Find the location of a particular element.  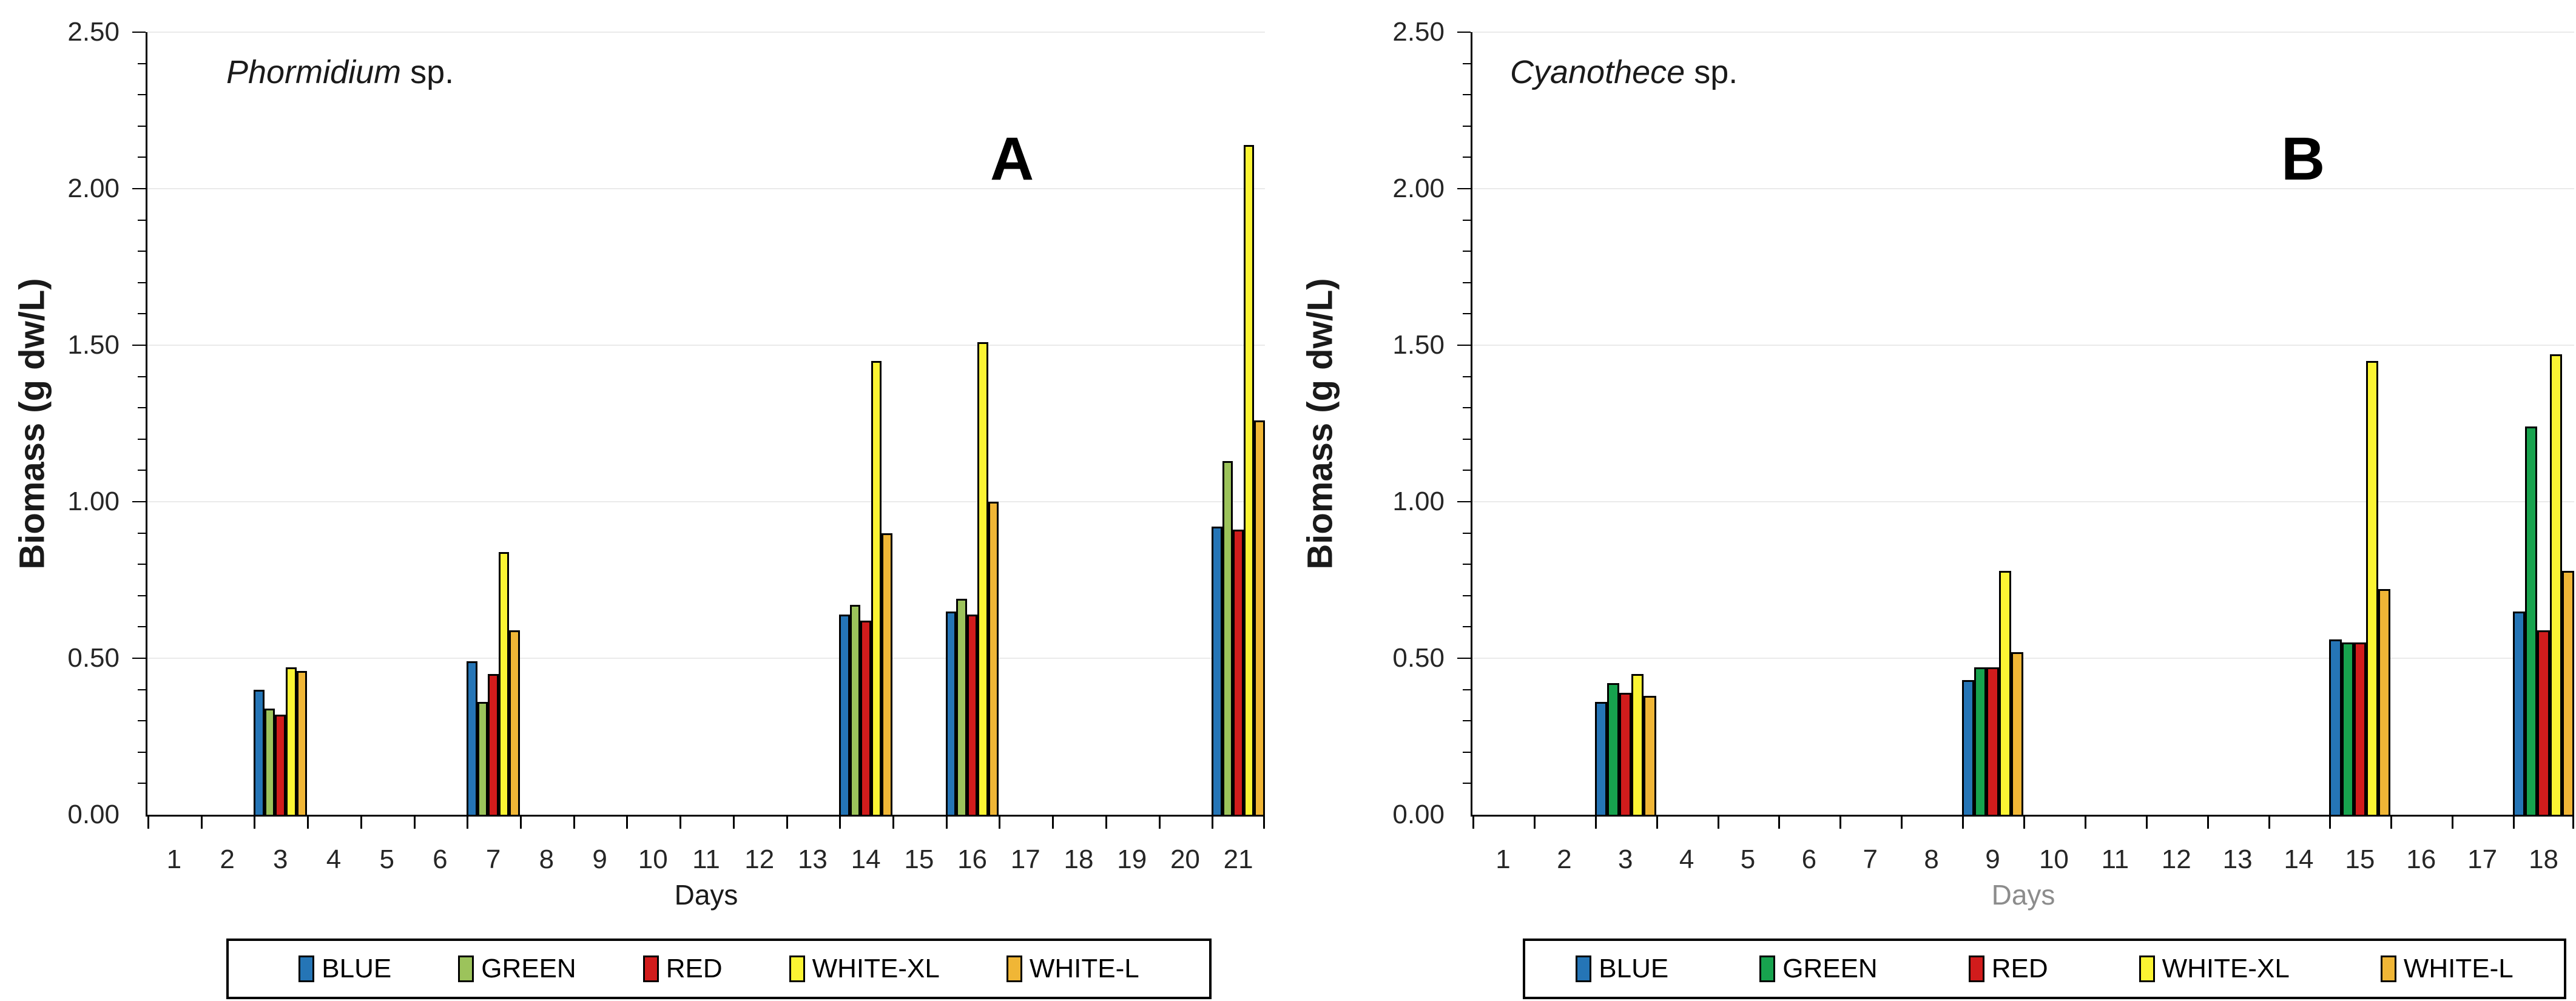

x-category-label: 18 is located at coordinates (1079, 859).